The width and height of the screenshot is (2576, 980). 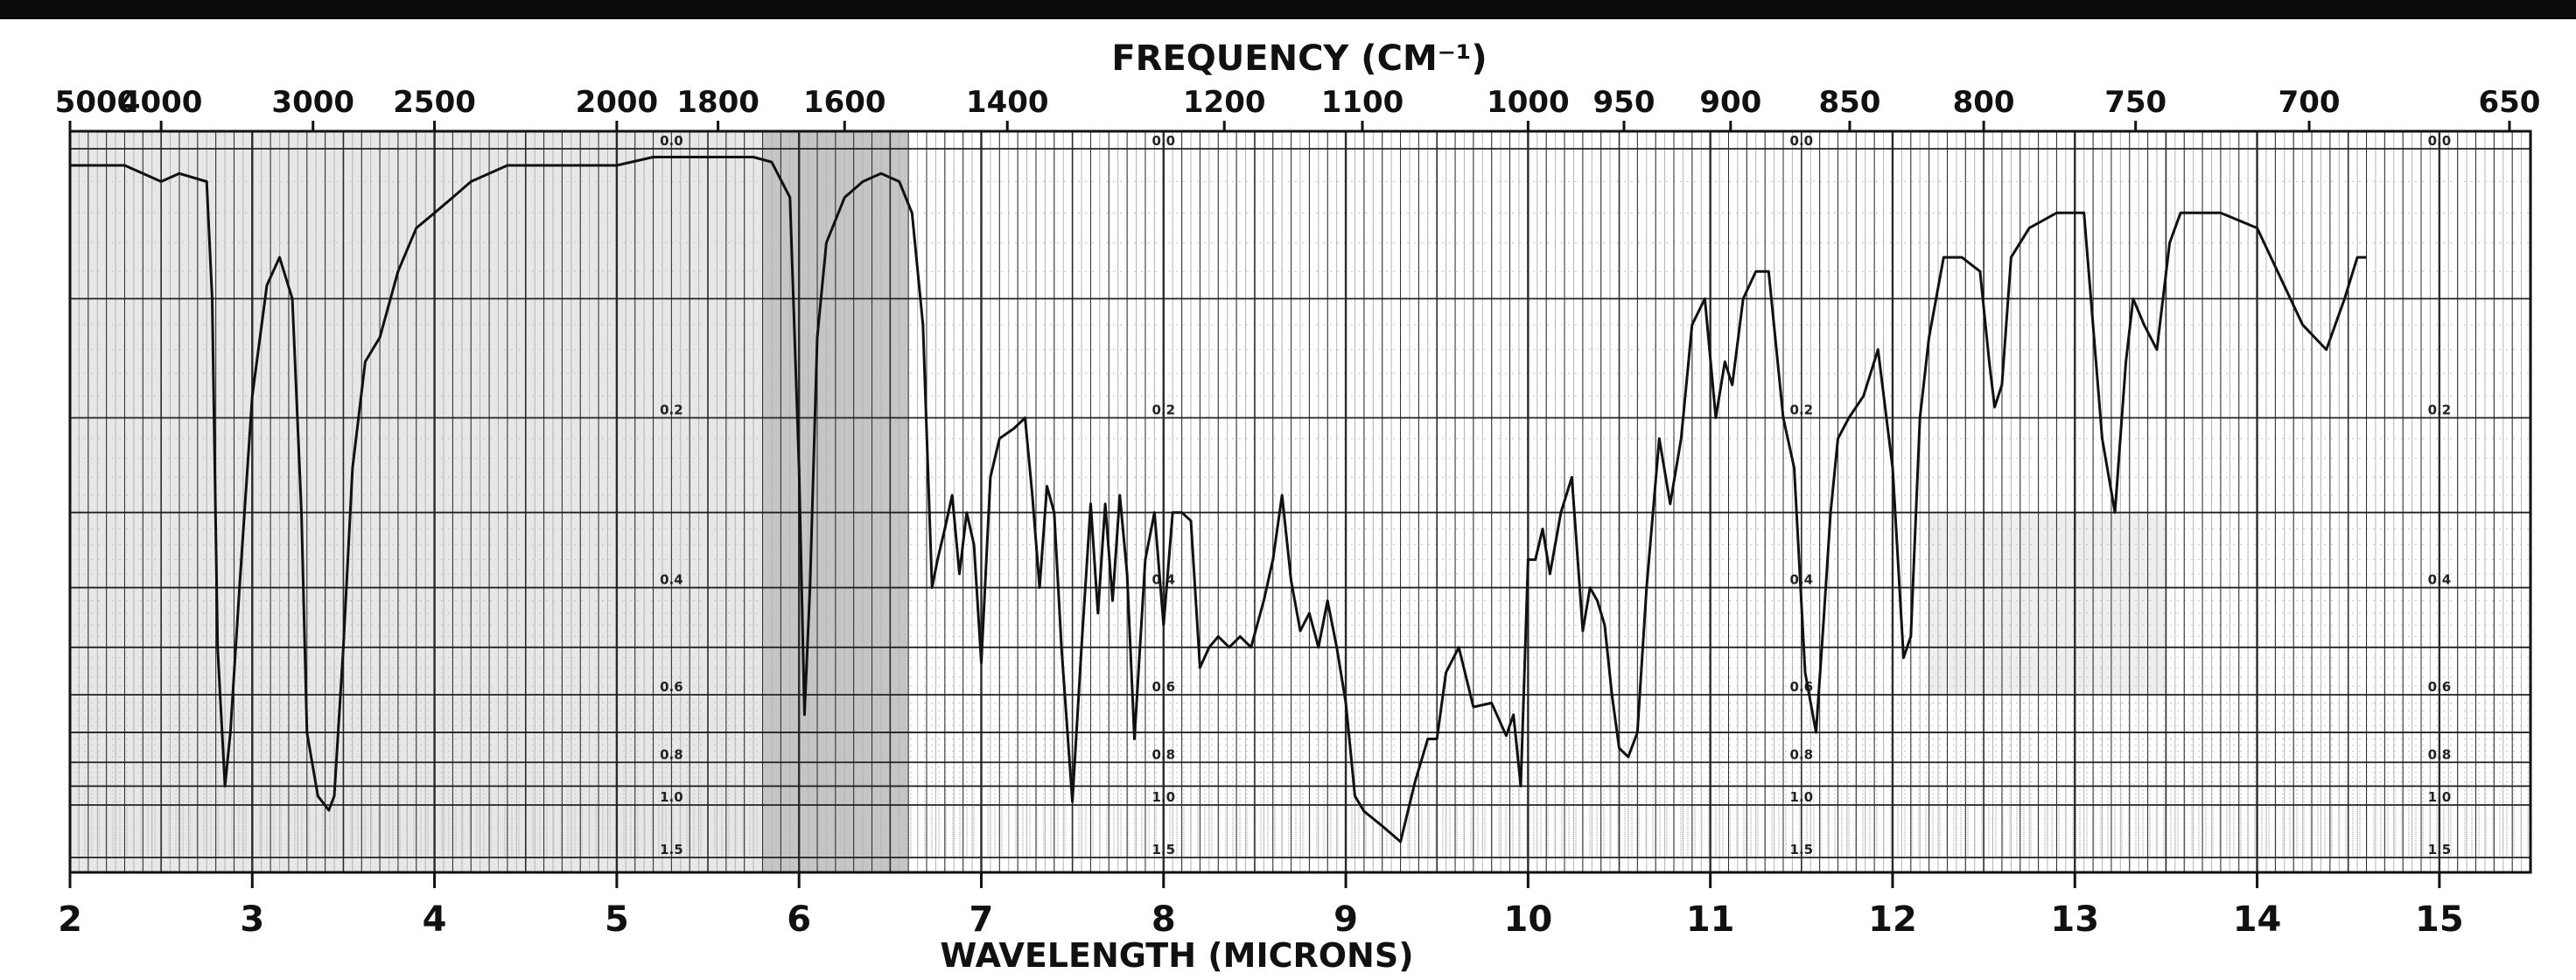 What do you see at coordinates (982, 920) in the screenshot?
I see `wavelength-tick-label: 7` at bounding box center [982, 920].